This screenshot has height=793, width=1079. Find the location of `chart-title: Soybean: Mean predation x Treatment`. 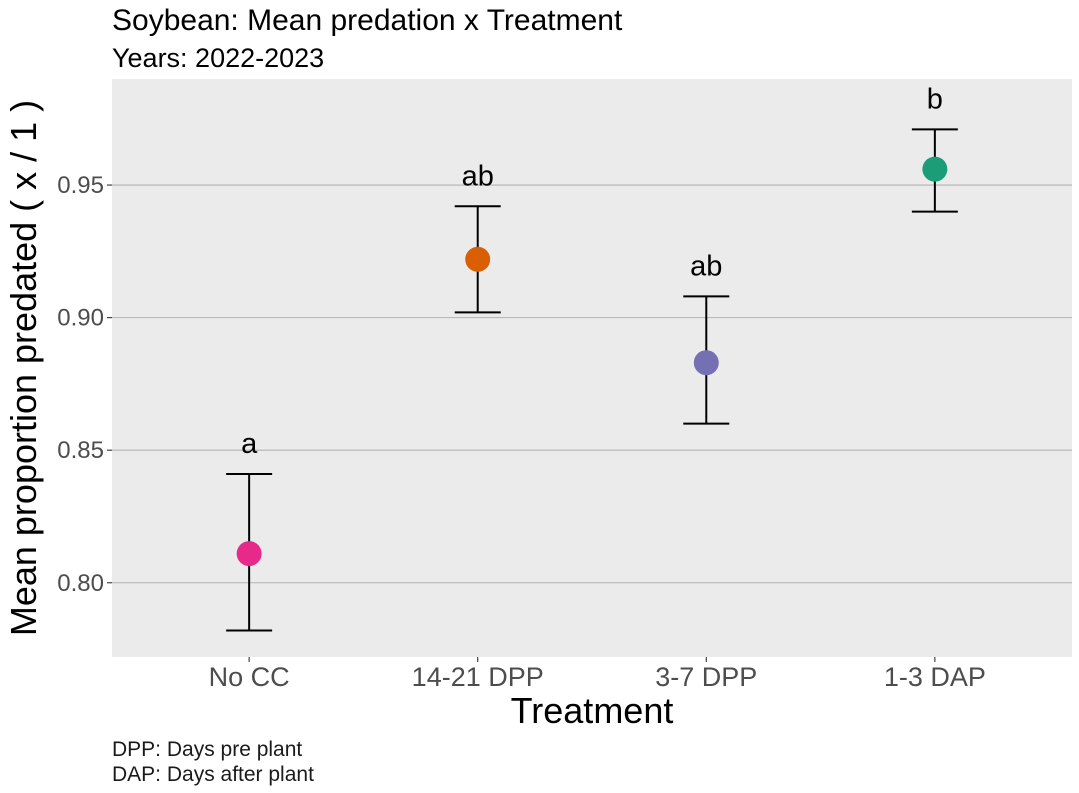

chart-title: Soybean: Mean predation x Treatment is located at coordinates (367, 20).